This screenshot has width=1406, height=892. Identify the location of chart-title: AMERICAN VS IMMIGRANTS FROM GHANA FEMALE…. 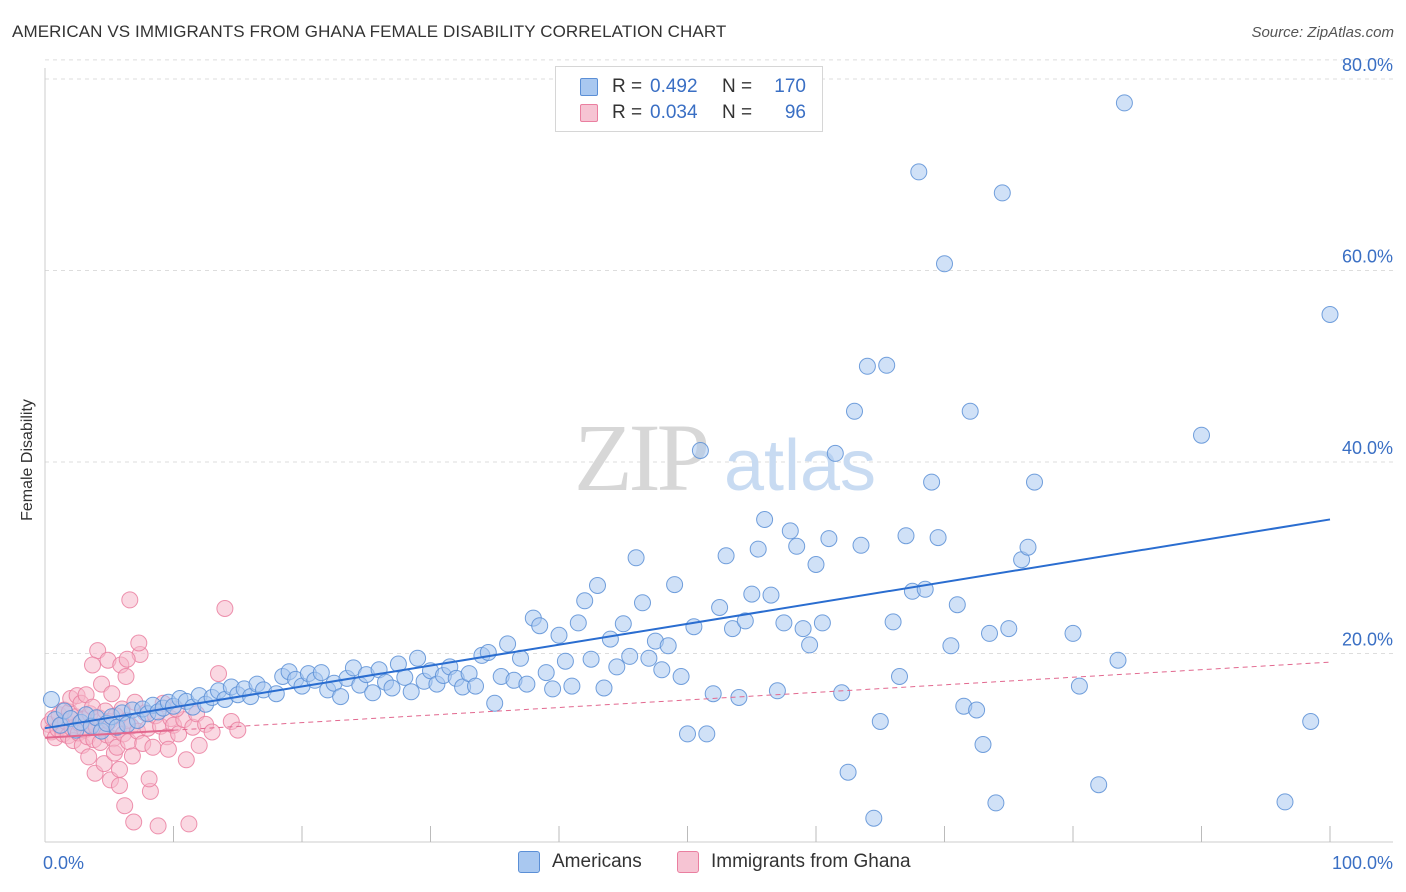
(369, 31).